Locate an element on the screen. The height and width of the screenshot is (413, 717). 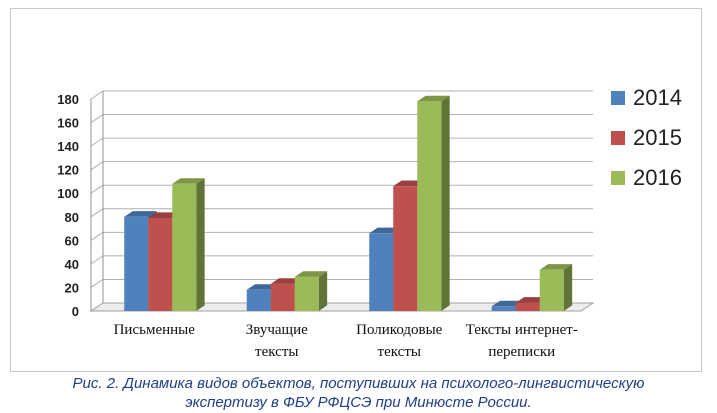
x-category-label: Тексты интернет- is located at coordinates (522, 330).